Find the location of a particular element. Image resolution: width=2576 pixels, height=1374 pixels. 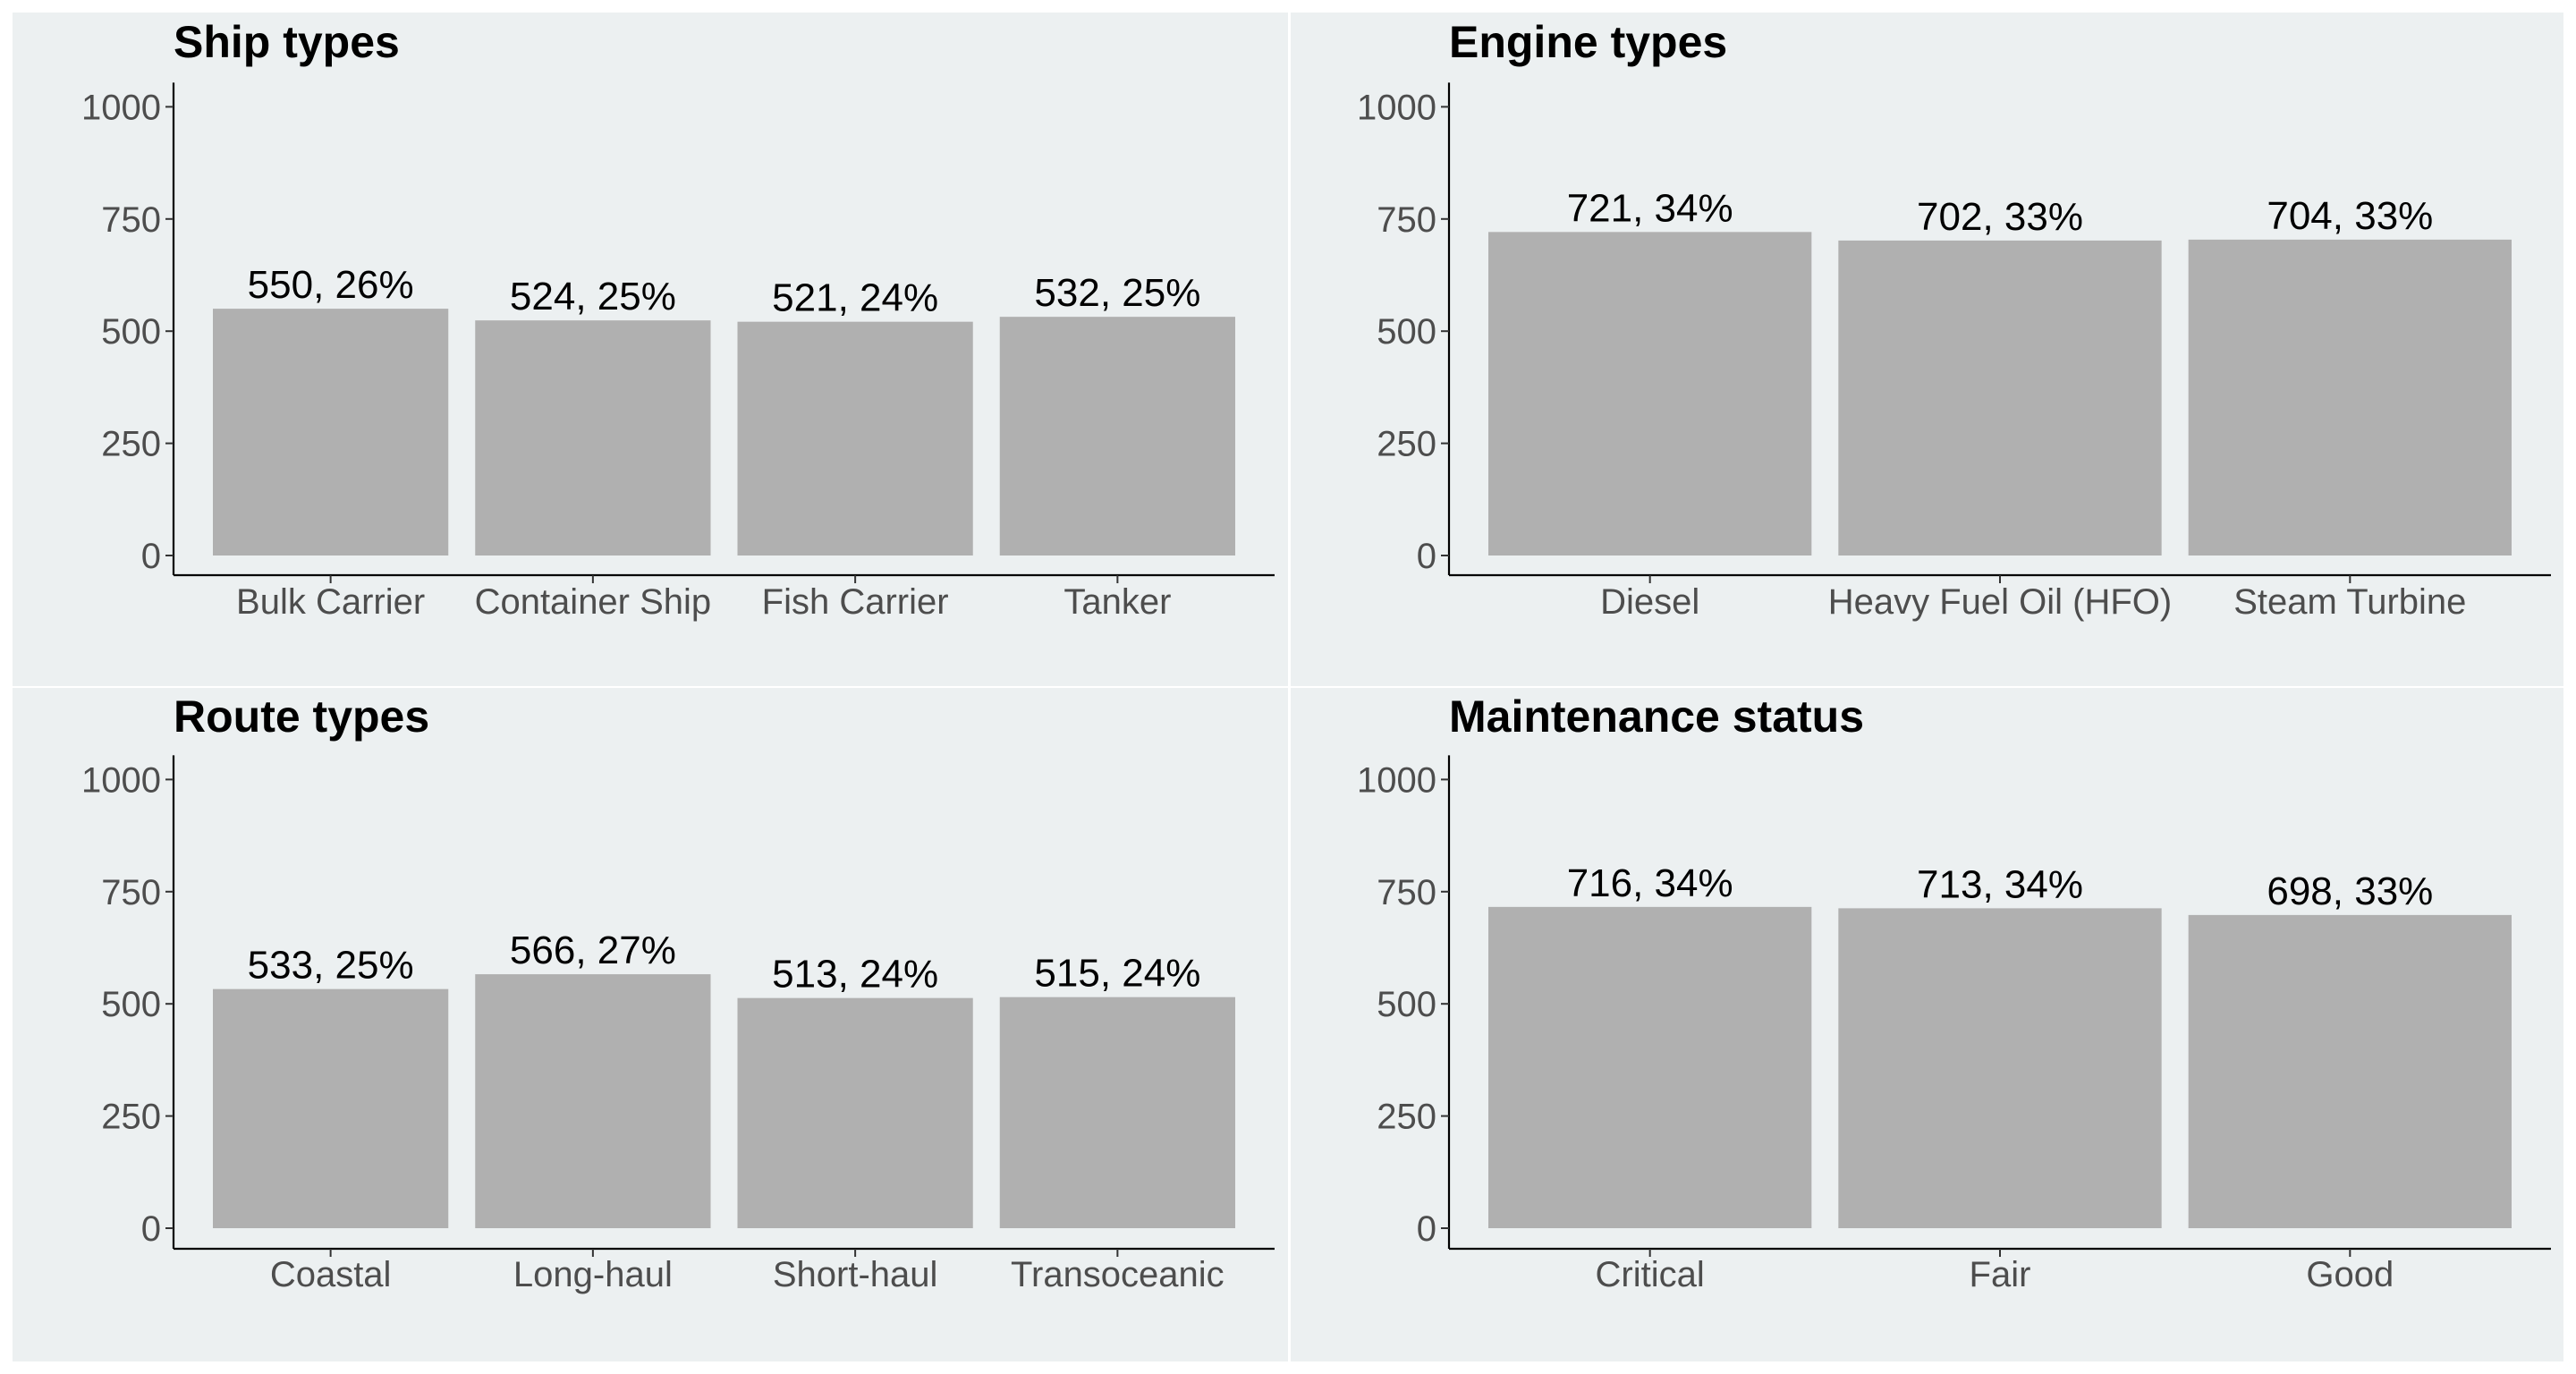

ship-types-title: Ship types is located at coordinates (287, 42).